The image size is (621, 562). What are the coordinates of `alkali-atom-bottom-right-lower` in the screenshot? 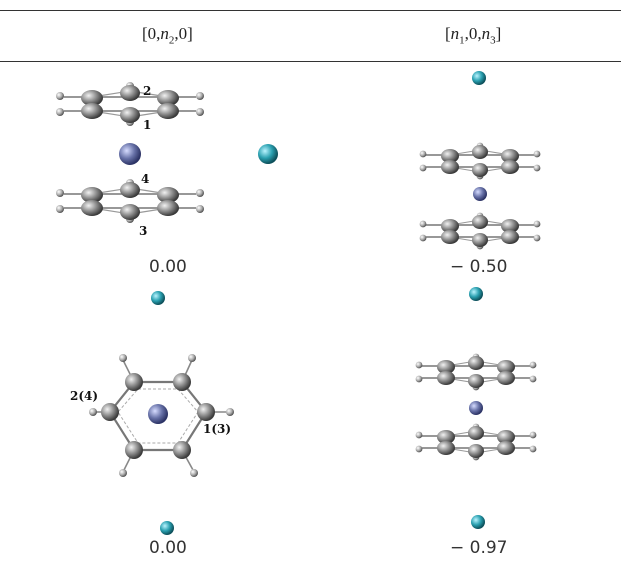 It's located at (478, 522).